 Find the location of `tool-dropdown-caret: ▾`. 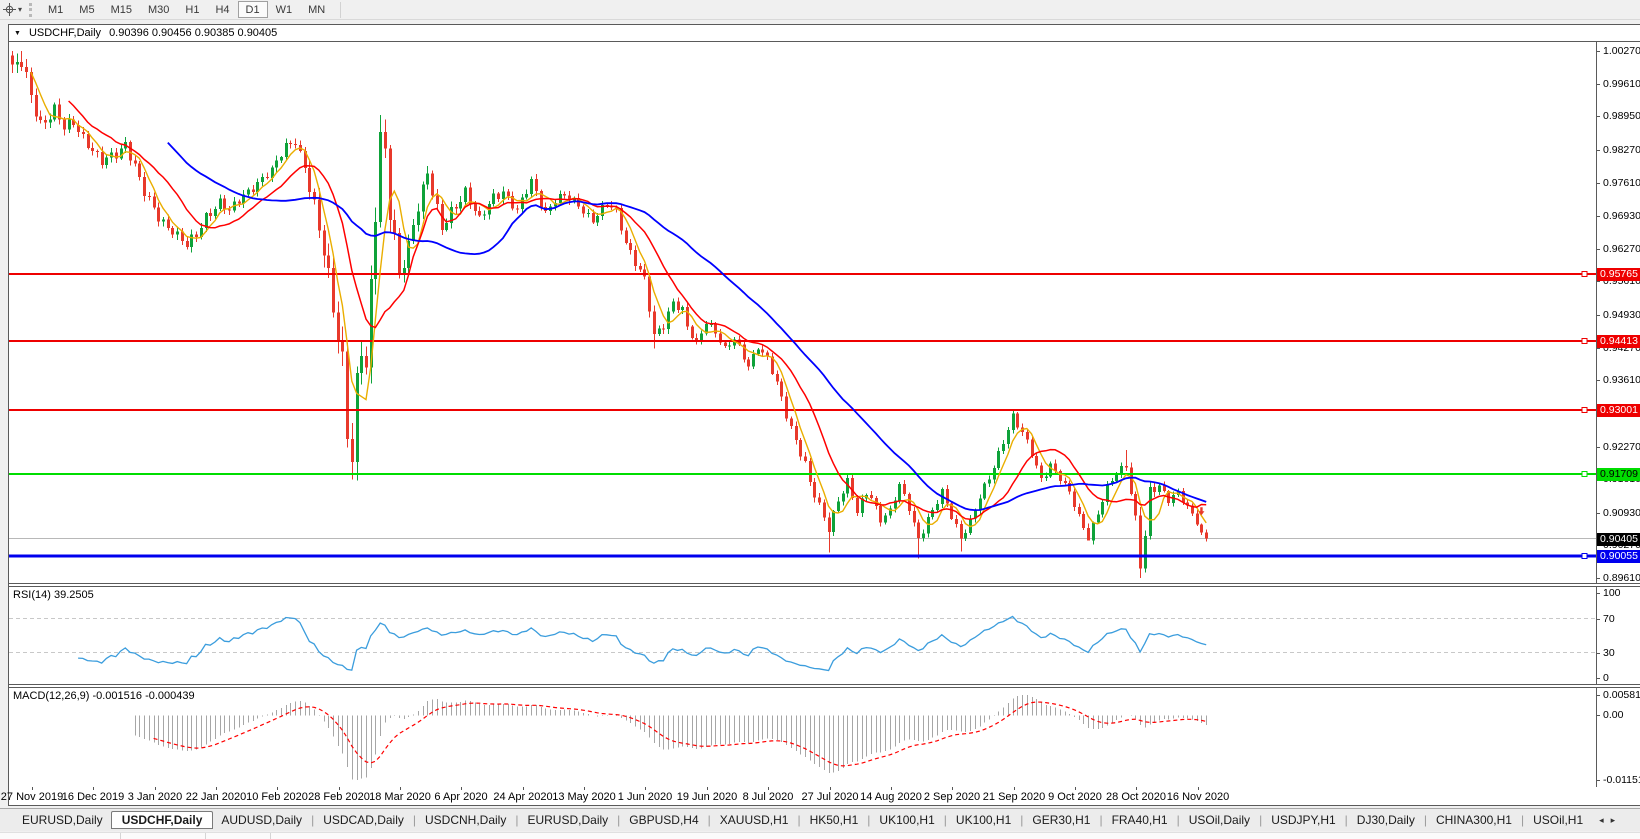

tool-dropdown-caret: ▾ is located at coordinates (20, 9).